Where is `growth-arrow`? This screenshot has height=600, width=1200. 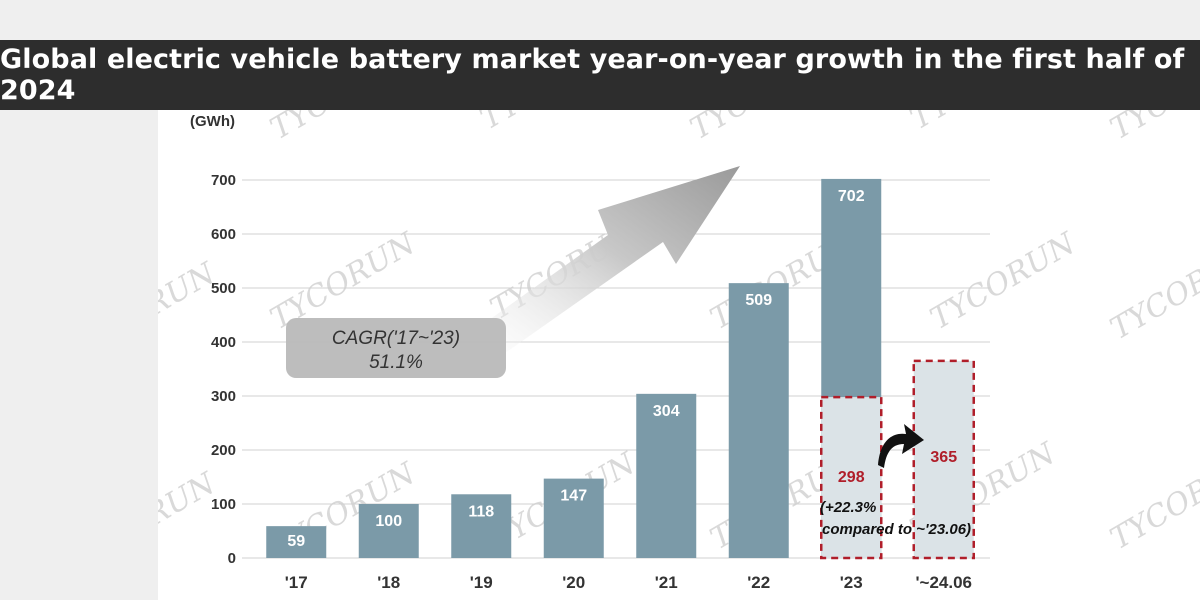
growth-arrow is located at coordinates (604, 265).